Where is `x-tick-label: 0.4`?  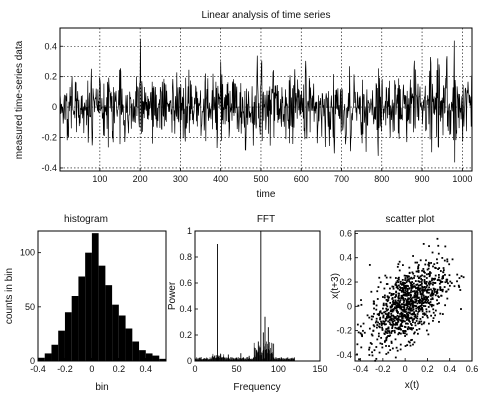 x-tick-label: 0.4 is located at coordinates (146, 369).